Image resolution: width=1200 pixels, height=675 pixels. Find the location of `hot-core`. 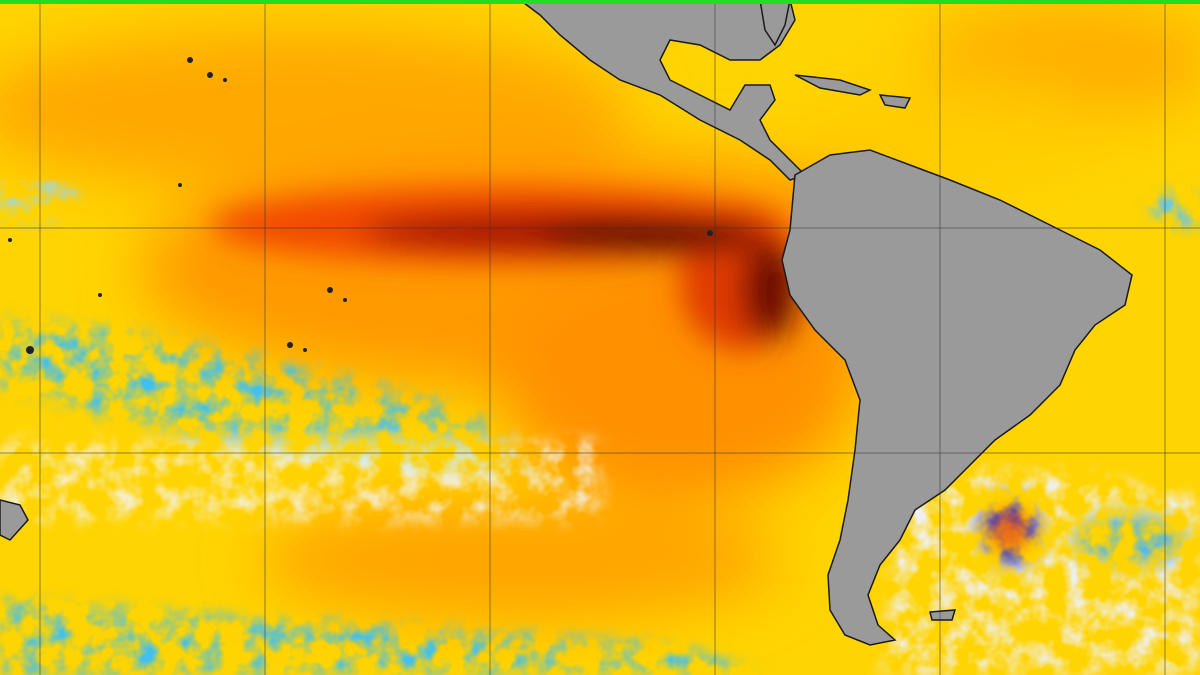

hot-core is located at coordinates (650, 236).